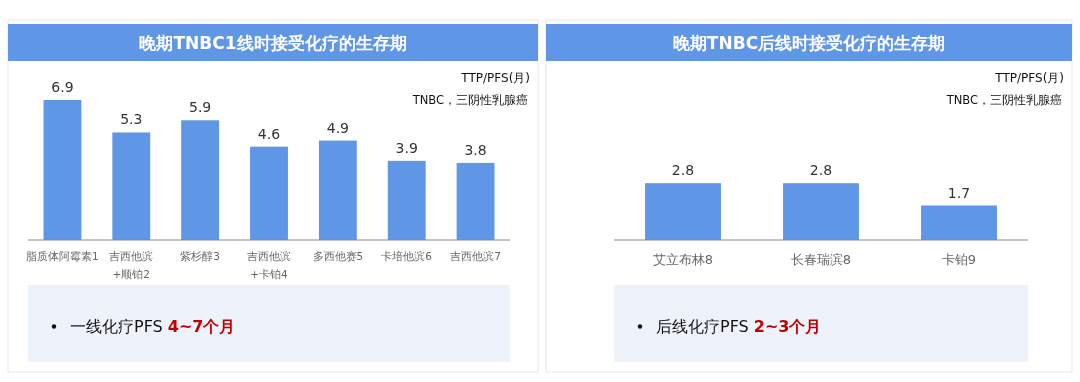 The height and width of the screenshot is (382, 1080). What do you see at coordinates (269, 265) in the screenshot?
I see `x-tick-label: 吉西他滨+卡铂4` at bounding box center [269, 265].